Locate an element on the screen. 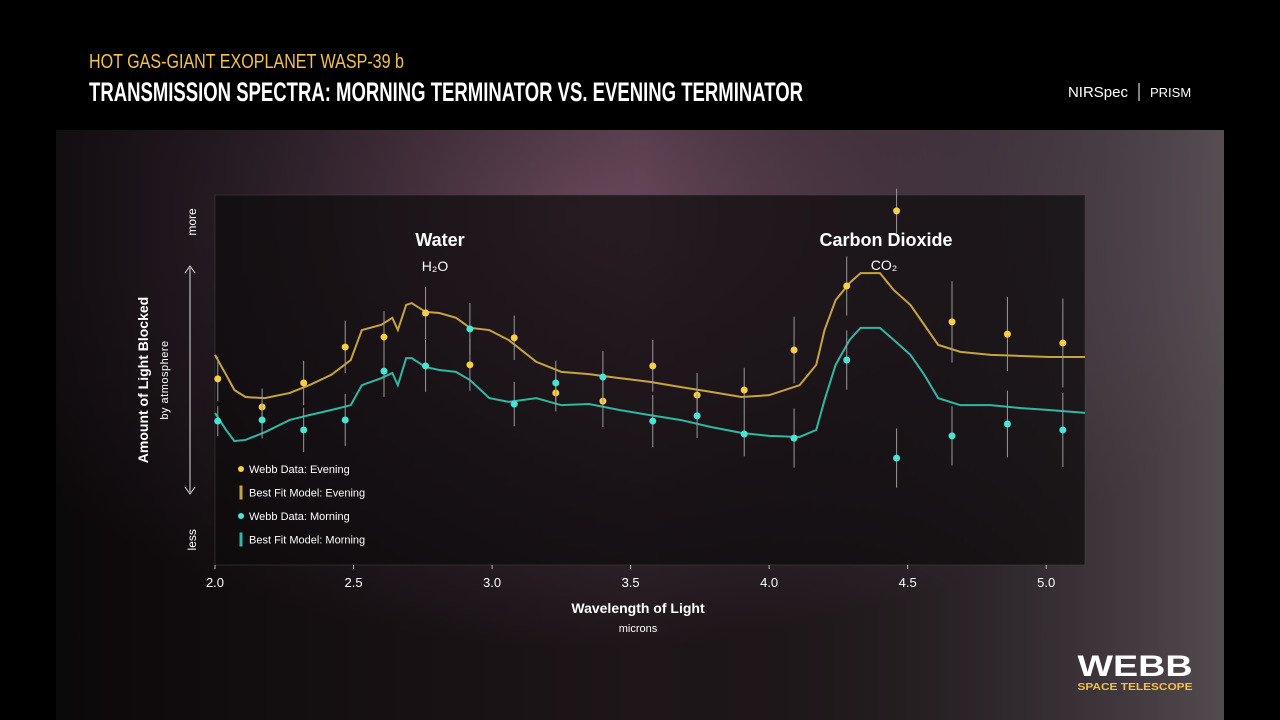  x-tick-label: 2.0 is located at coordinates (215, 582).